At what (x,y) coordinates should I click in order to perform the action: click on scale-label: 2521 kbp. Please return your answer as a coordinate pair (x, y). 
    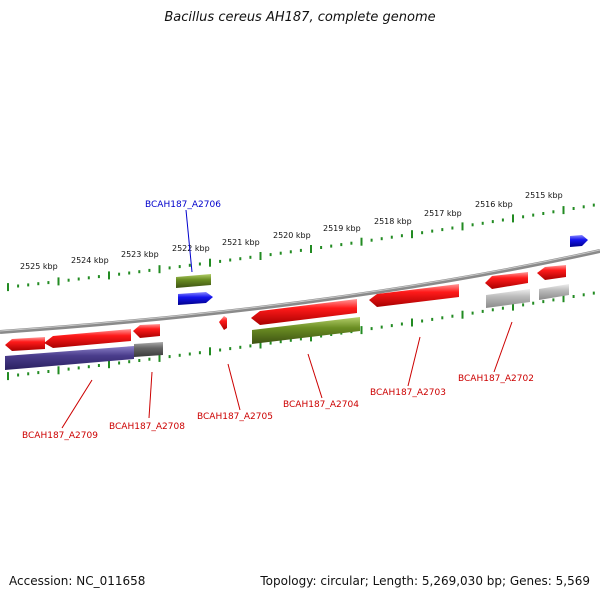
    Looking at the image, I should click on (241, 242).